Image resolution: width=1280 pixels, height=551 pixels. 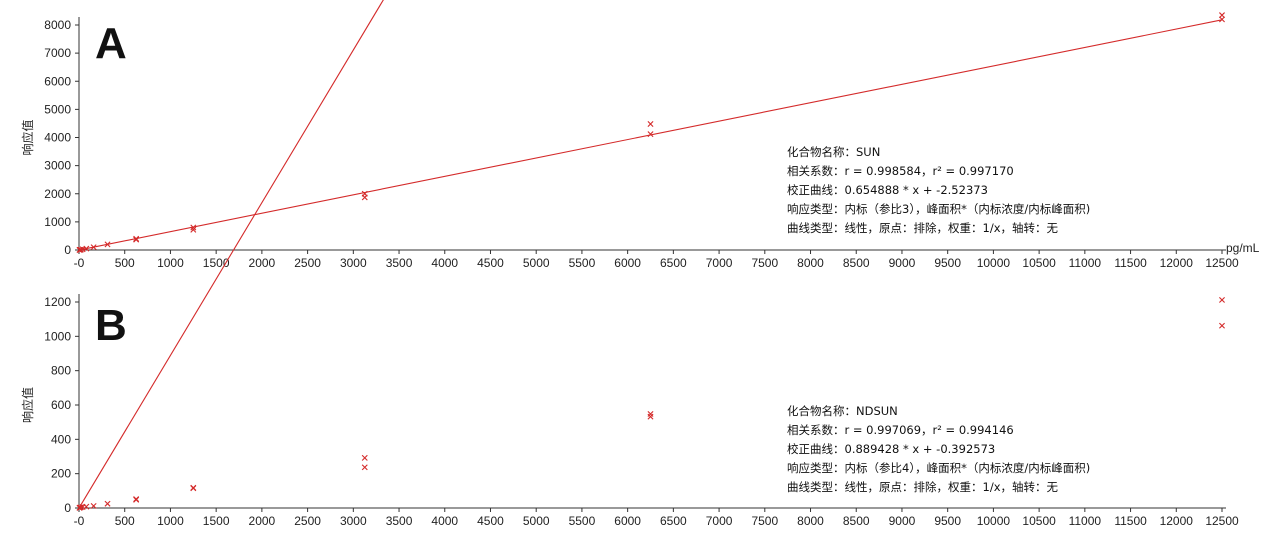 What do you see at coordinates (842, 411) in the screenshot?
I see `info-line: 化合物名称：NDSUN` at bounding box center [842, 411].